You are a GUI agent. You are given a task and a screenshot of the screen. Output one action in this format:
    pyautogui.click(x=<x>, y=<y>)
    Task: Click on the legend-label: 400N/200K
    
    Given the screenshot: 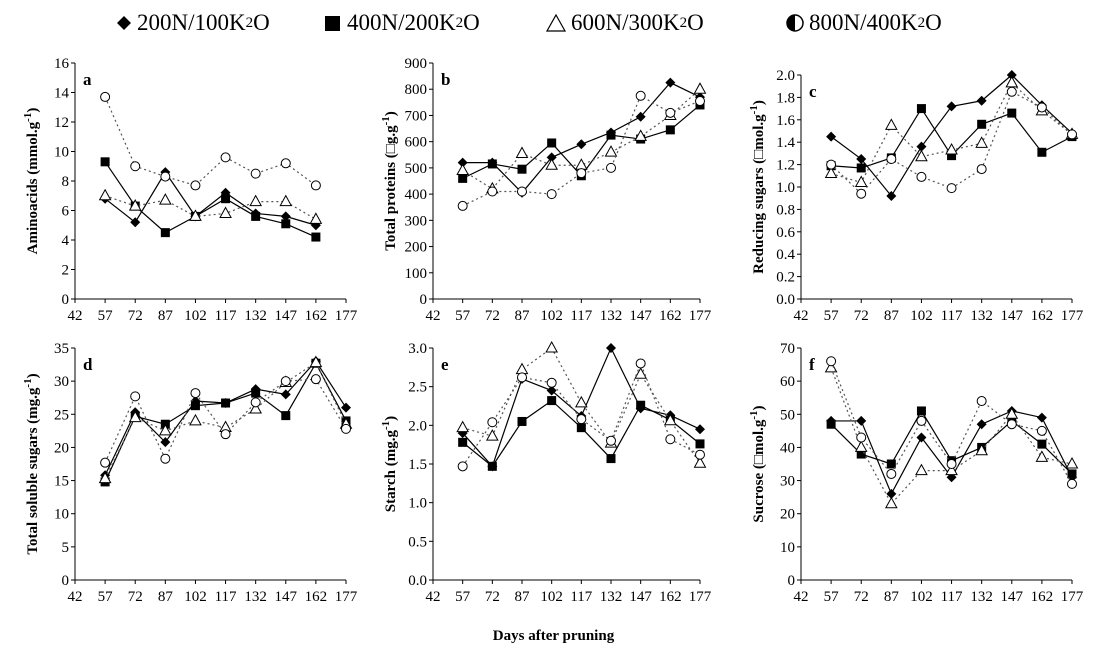 What is the action you would take?
    pyautogui.click(x=401, y=22)
    